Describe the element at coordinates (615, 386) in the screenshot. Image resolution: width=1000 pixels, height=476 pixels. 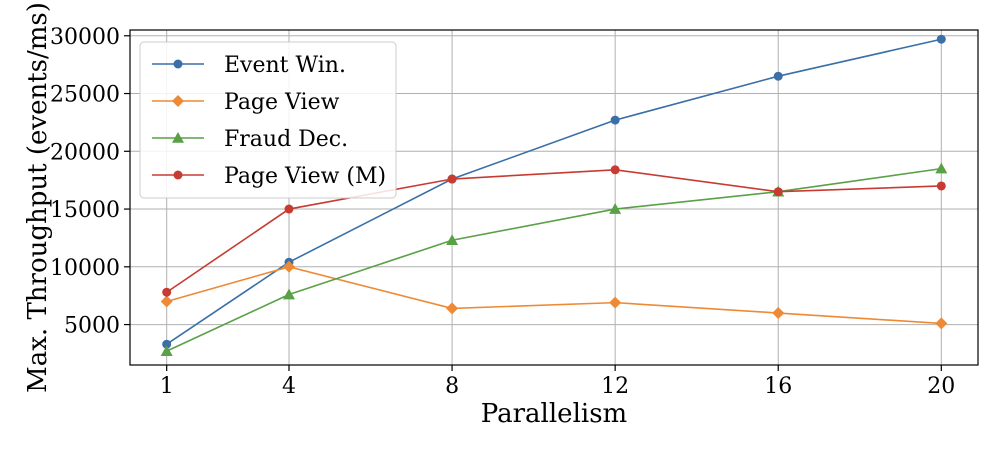
I see `x-tick-label: 12` at that location.